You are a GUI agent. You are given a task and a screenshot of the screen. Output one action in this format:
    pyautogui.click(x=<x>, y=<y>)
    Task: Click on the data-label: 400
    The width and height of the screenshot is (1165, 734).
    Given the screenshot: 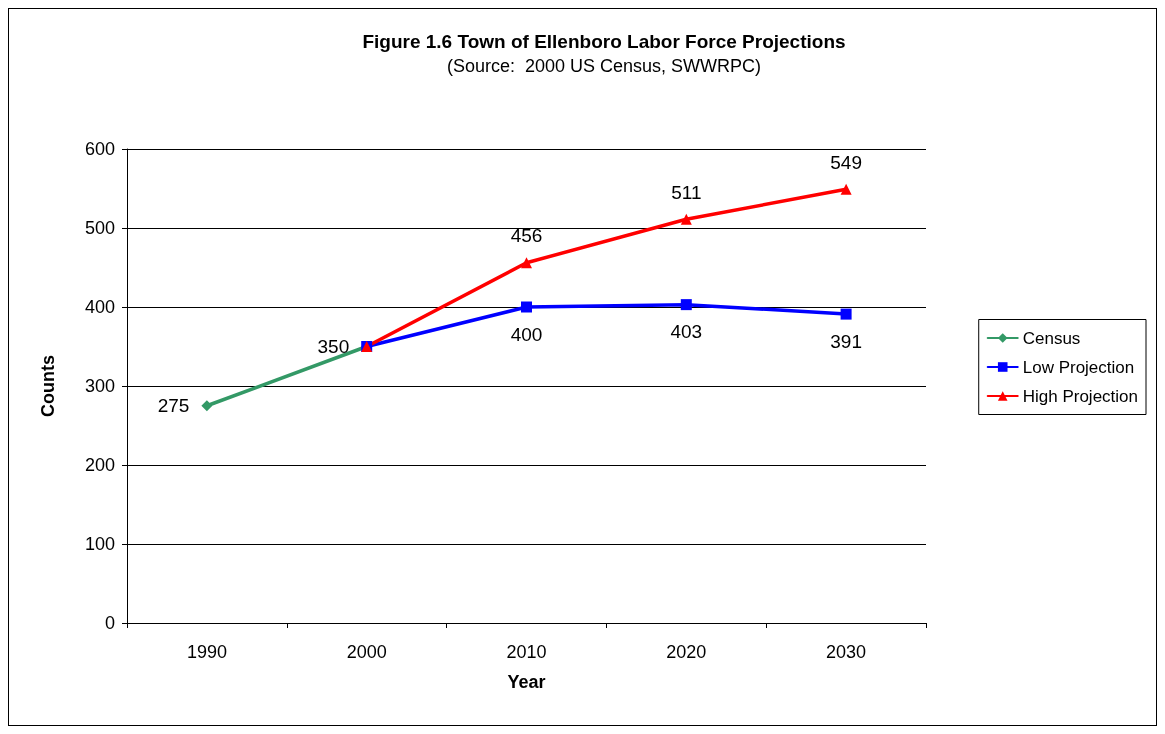 What is the action you would take?
    pyautogui.click(x=526, y=334)
    